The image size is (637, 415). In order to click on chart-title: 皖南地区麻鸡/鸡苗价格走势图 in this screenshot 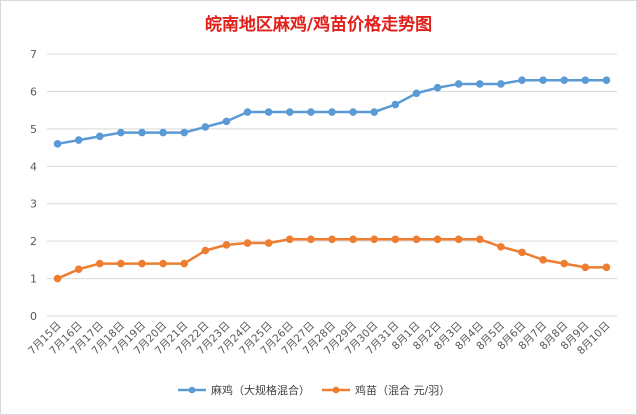, I will do `click(318, 25)`.